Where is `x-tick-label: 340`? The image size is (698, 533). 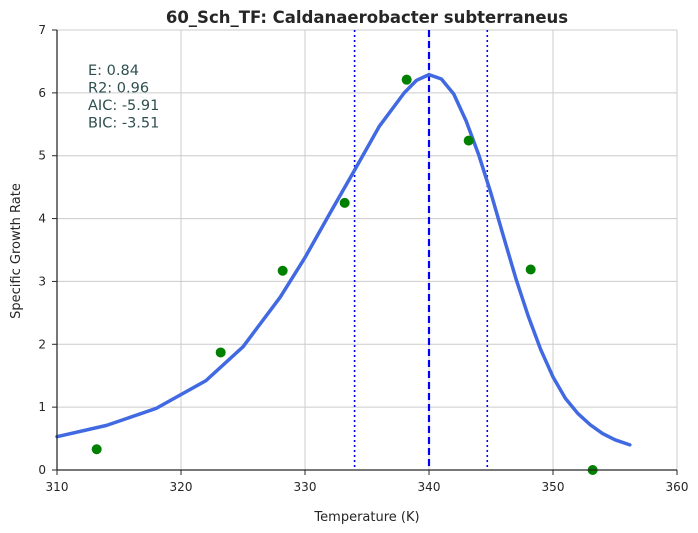
x-tick-label: 340 is located at coordinates (429, 487).